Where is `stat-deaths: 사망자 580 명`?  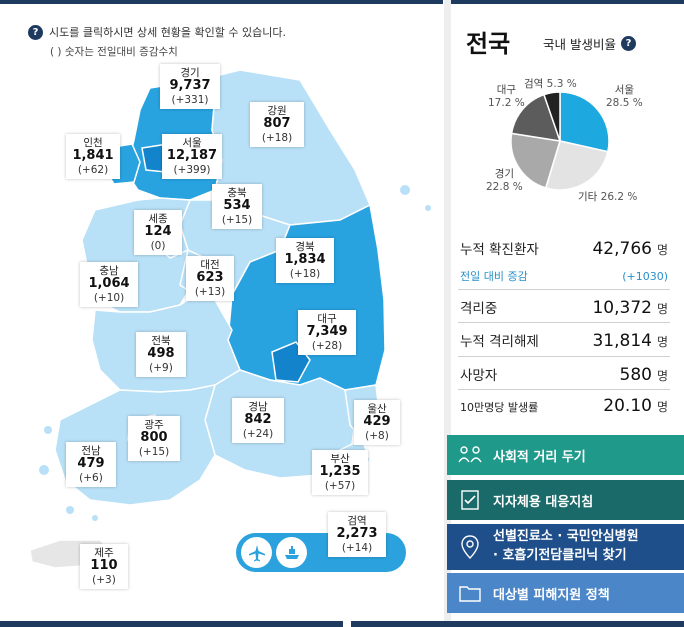
stat-deaths: 사망자 580 명 is located at coordinates (564, 374).